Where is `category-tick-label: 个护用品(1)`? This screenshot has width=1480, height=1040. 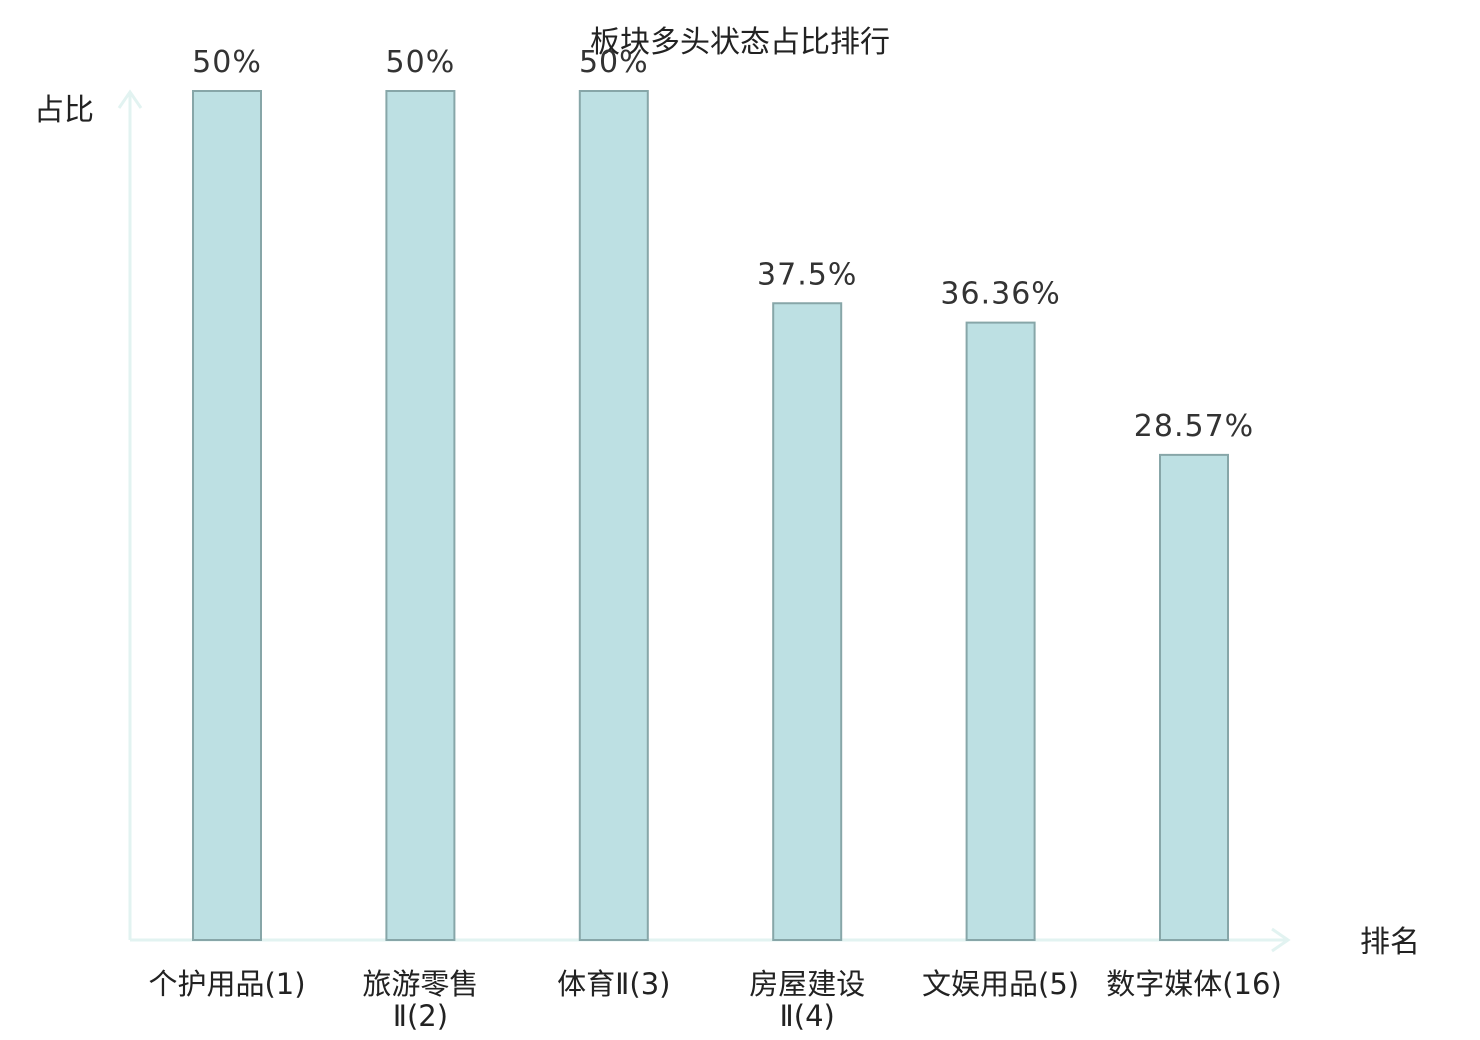 category-tick-label: 个护用品(1) is located at coordinates (226, 984).